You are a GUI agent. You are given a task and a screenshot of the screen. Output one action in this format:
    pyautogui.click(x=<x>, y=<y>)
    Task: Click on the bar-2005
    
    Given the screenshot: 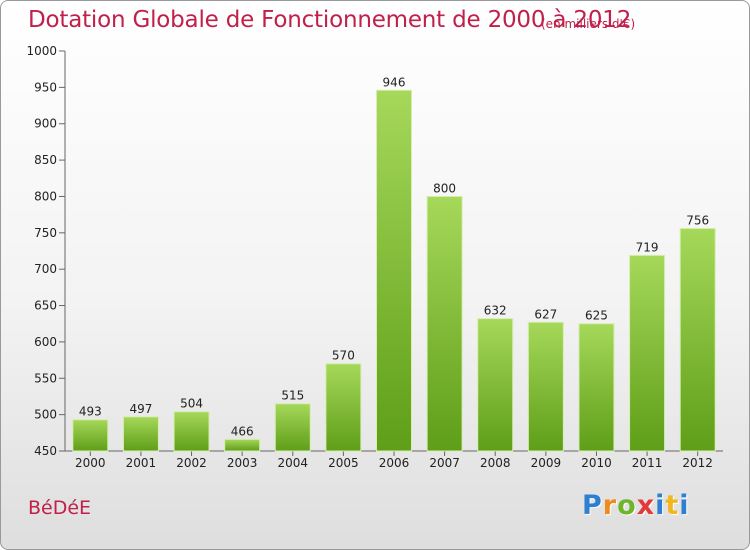 What is the action you would take?
    pyautogui.click(x=343, y=407)
    